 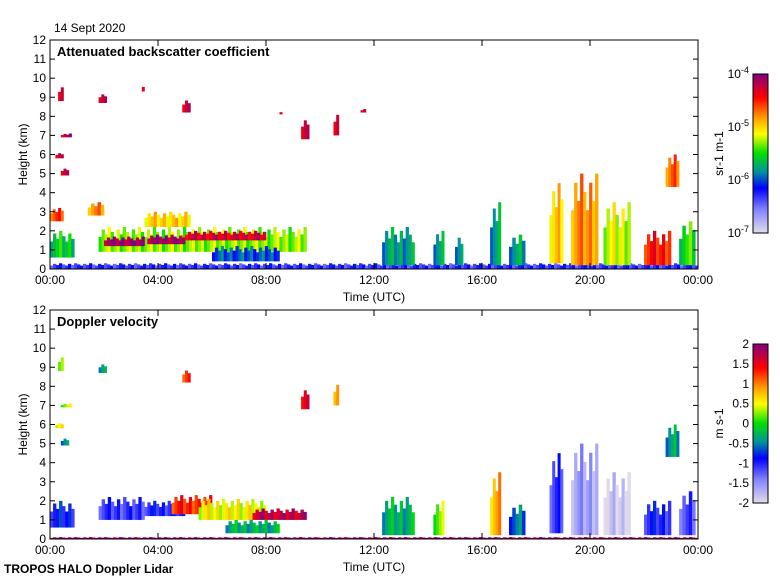 I want to click on date-label: 14 Sept 2020, so click(x=90, y=28).